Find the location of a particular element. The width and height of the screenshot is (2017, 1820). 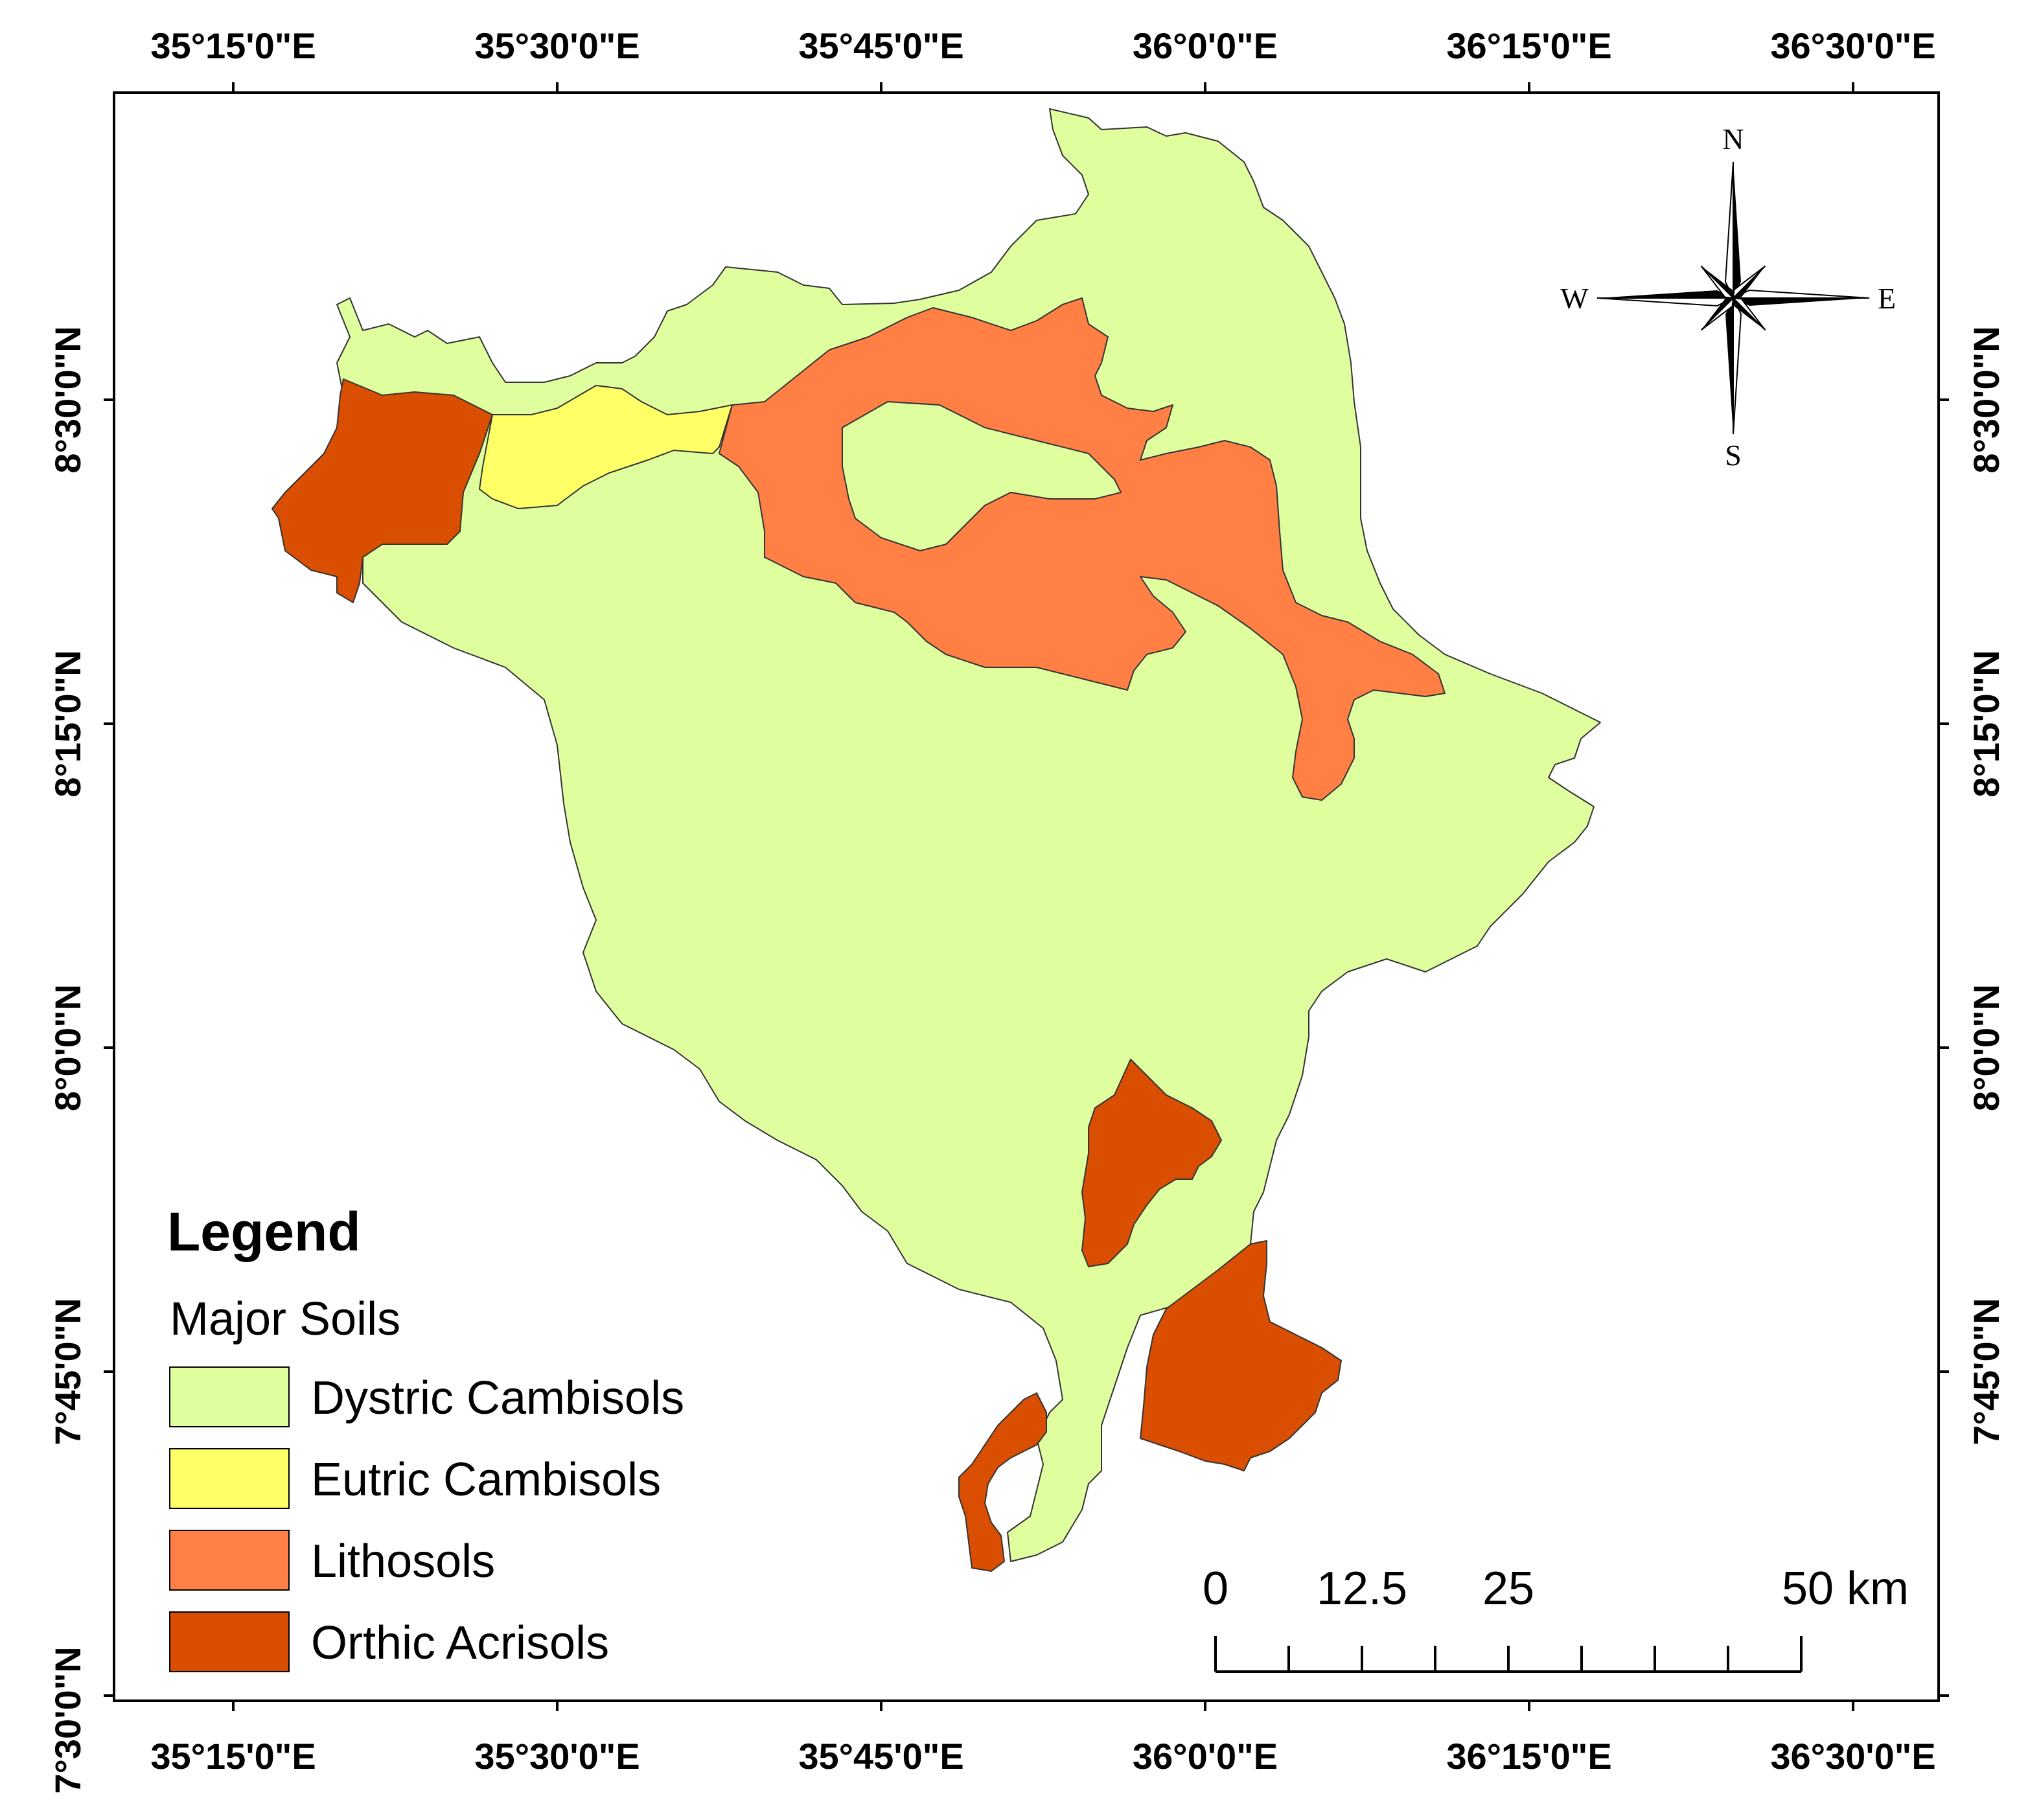

legend-title: Legend is located at coordinates (264, 1232).